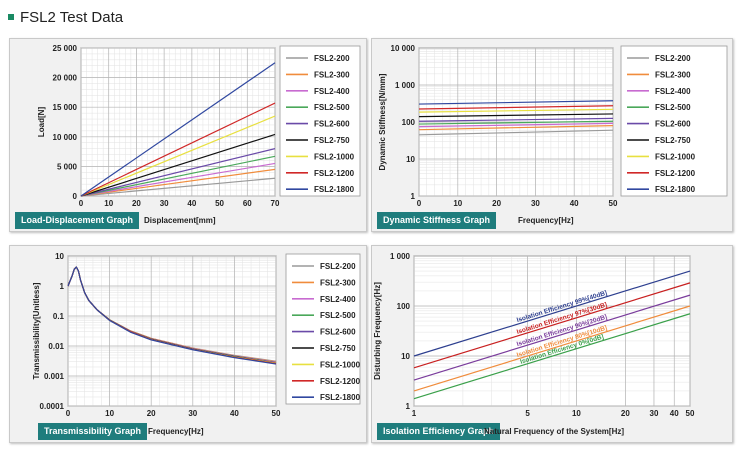 The image size is (741, 460). What do you see at coordinates (36, 330) in the screenshot?
I see `y-axis-label: Transmissibility[Unitless]` at bounding box center [36, 330].